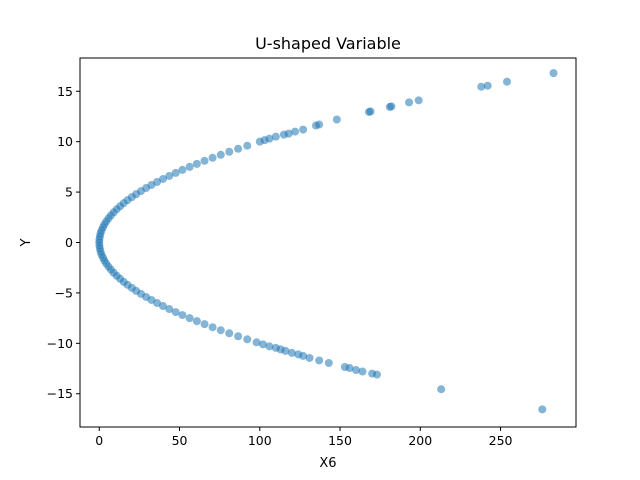  I want to click on x-tick-label: 200, so click(420, 440).